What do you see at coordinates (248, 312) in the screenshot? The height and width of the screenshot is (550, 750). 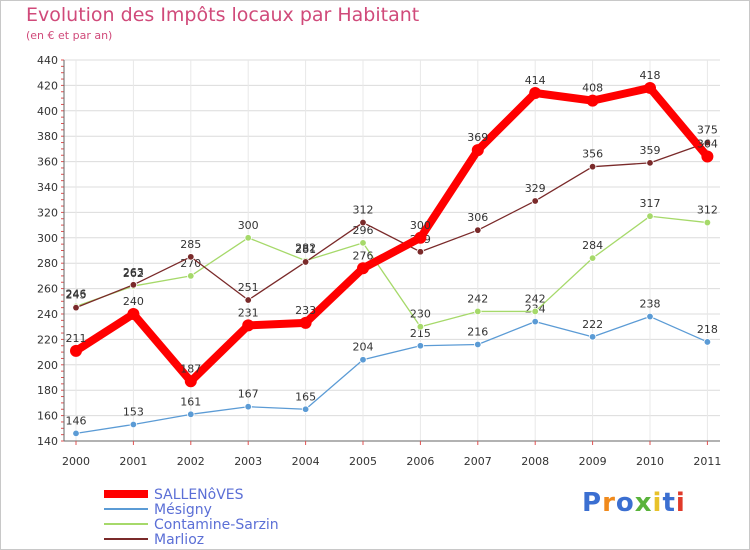 I see `data-label: 231` at bounding box center [248, 312].